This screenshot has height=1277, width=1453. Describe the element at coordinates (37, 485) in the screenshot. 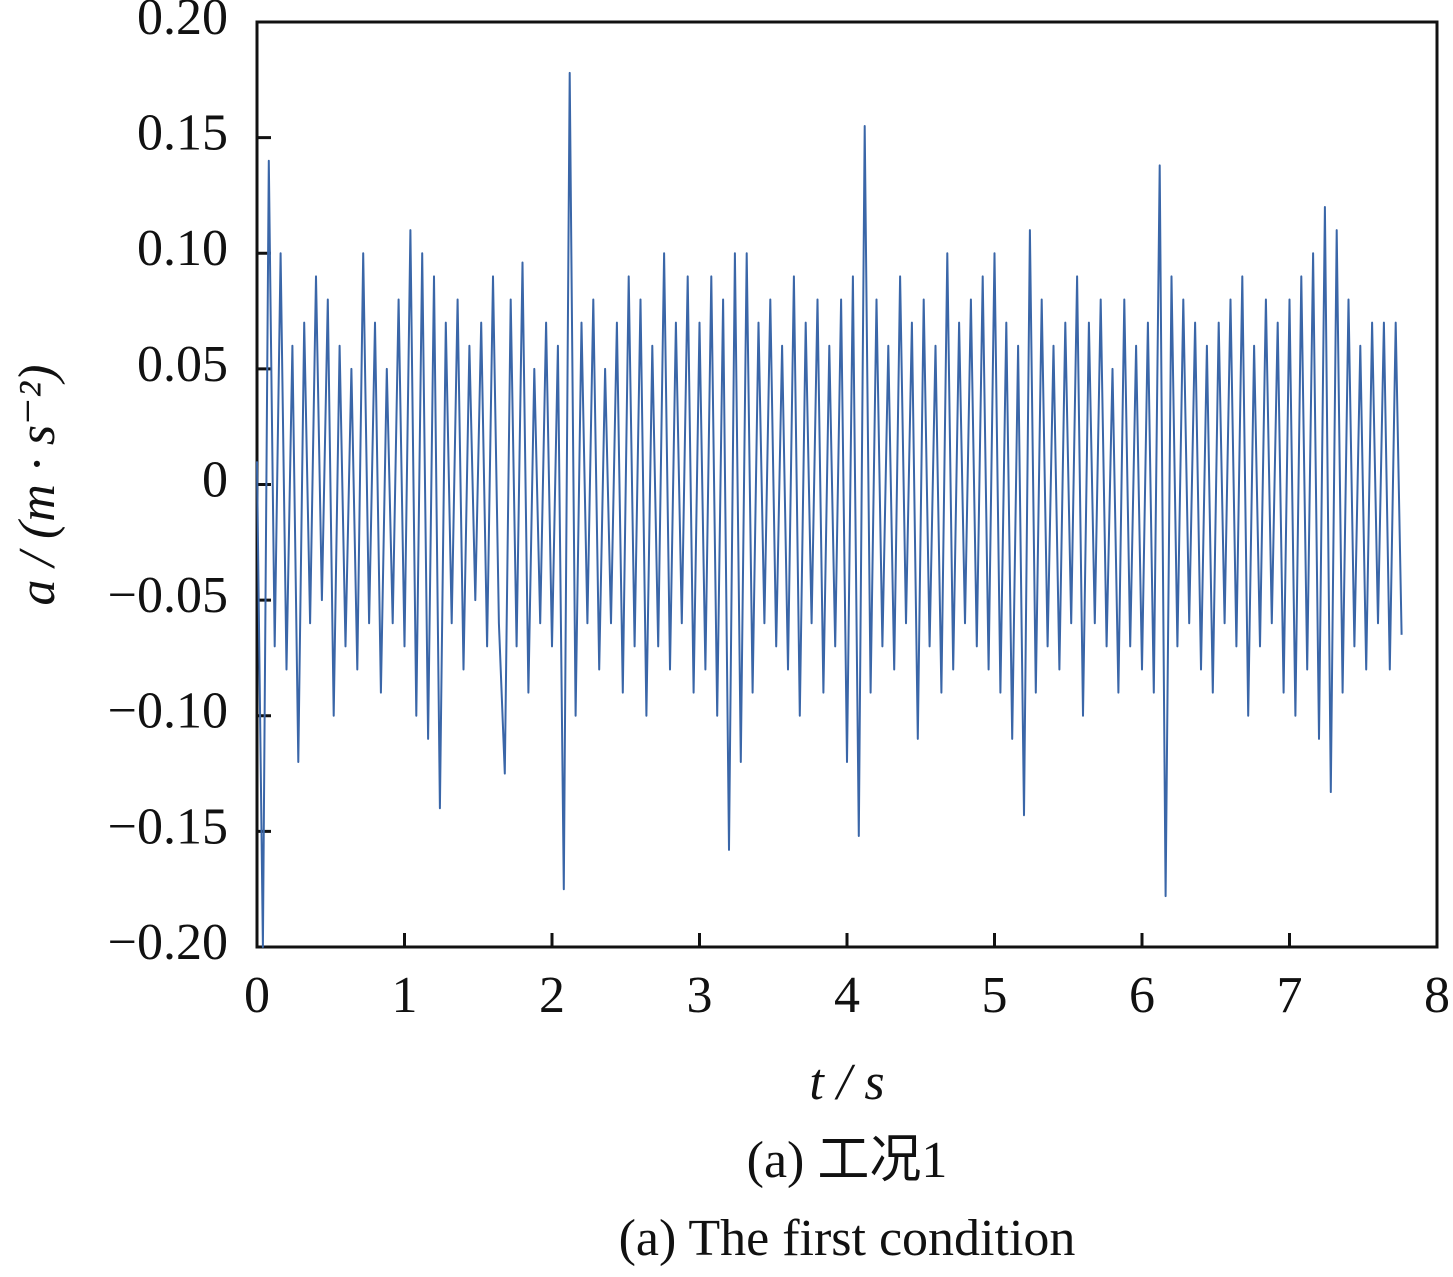

I see `y-axis-label: a / (m · s⁻²)` at that location.